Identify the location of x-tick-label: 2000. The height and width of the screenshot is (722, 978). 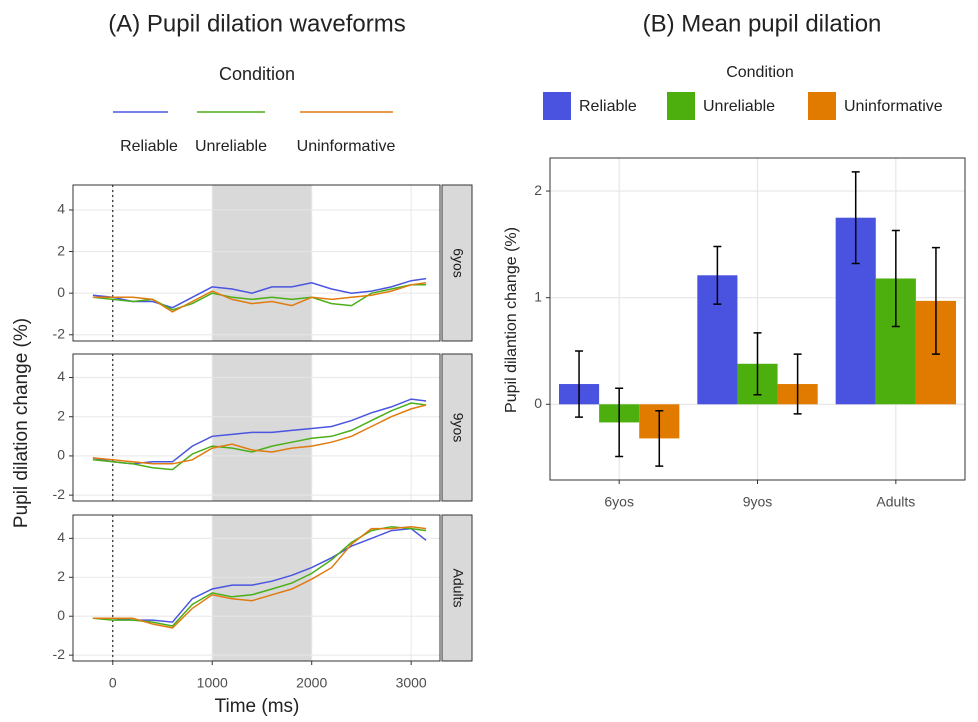
(311, 683).